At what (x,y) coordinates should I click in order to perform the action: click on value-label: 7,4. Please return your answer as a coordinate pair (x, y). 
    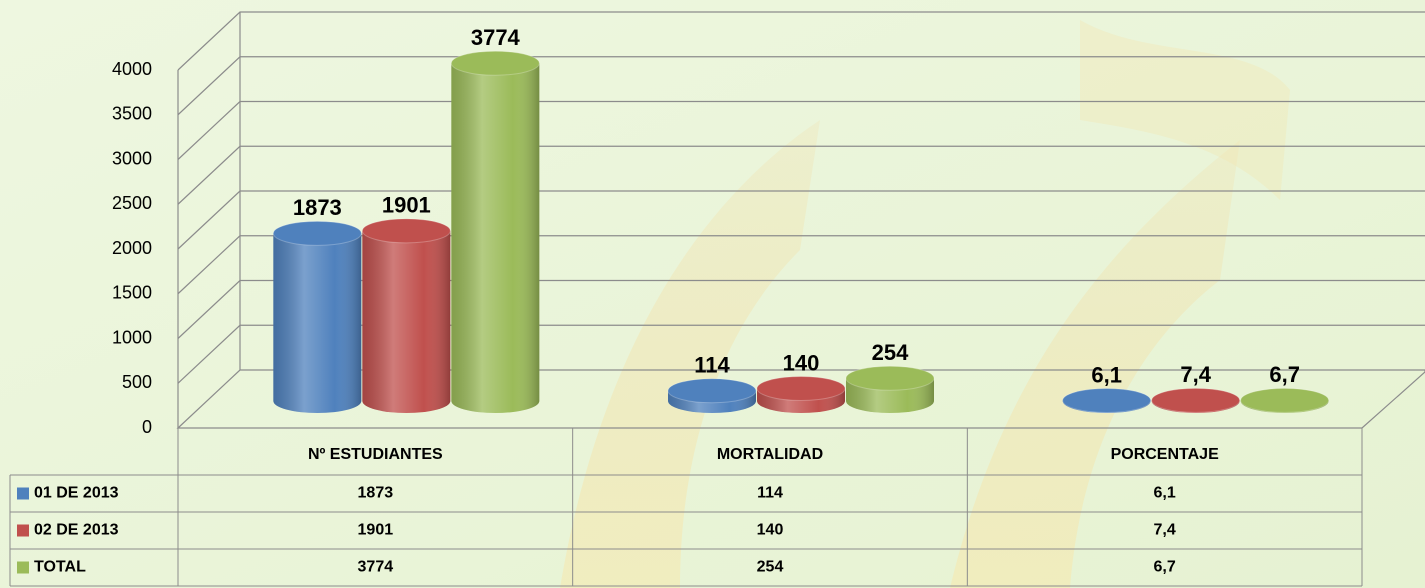
    Looking at the image, I should click on (1195, 374).